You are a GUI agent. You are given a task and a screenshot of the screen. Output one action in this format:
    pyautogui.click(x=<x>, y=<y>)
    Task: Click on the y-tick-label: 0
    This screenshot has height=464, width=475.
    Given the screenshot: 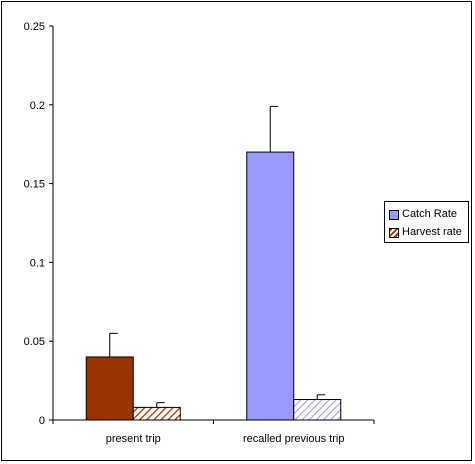 What is the action you would take?
    pyautogui.click(x=42, y=421)
    